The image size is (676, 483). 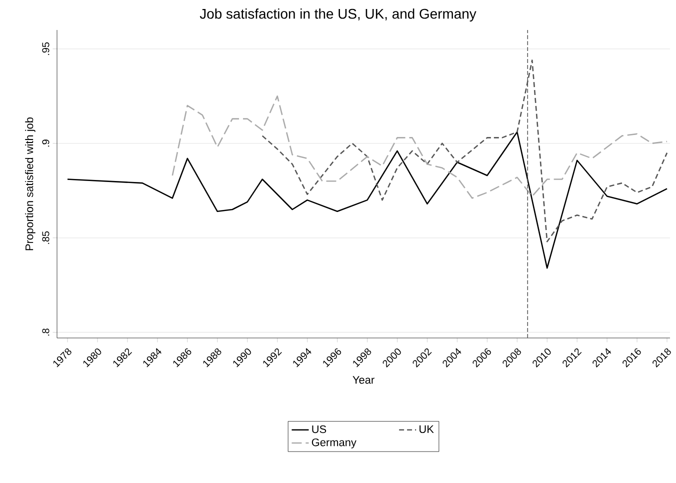 I want to click on x-axis-title: Year, so click(x=363, y=380).